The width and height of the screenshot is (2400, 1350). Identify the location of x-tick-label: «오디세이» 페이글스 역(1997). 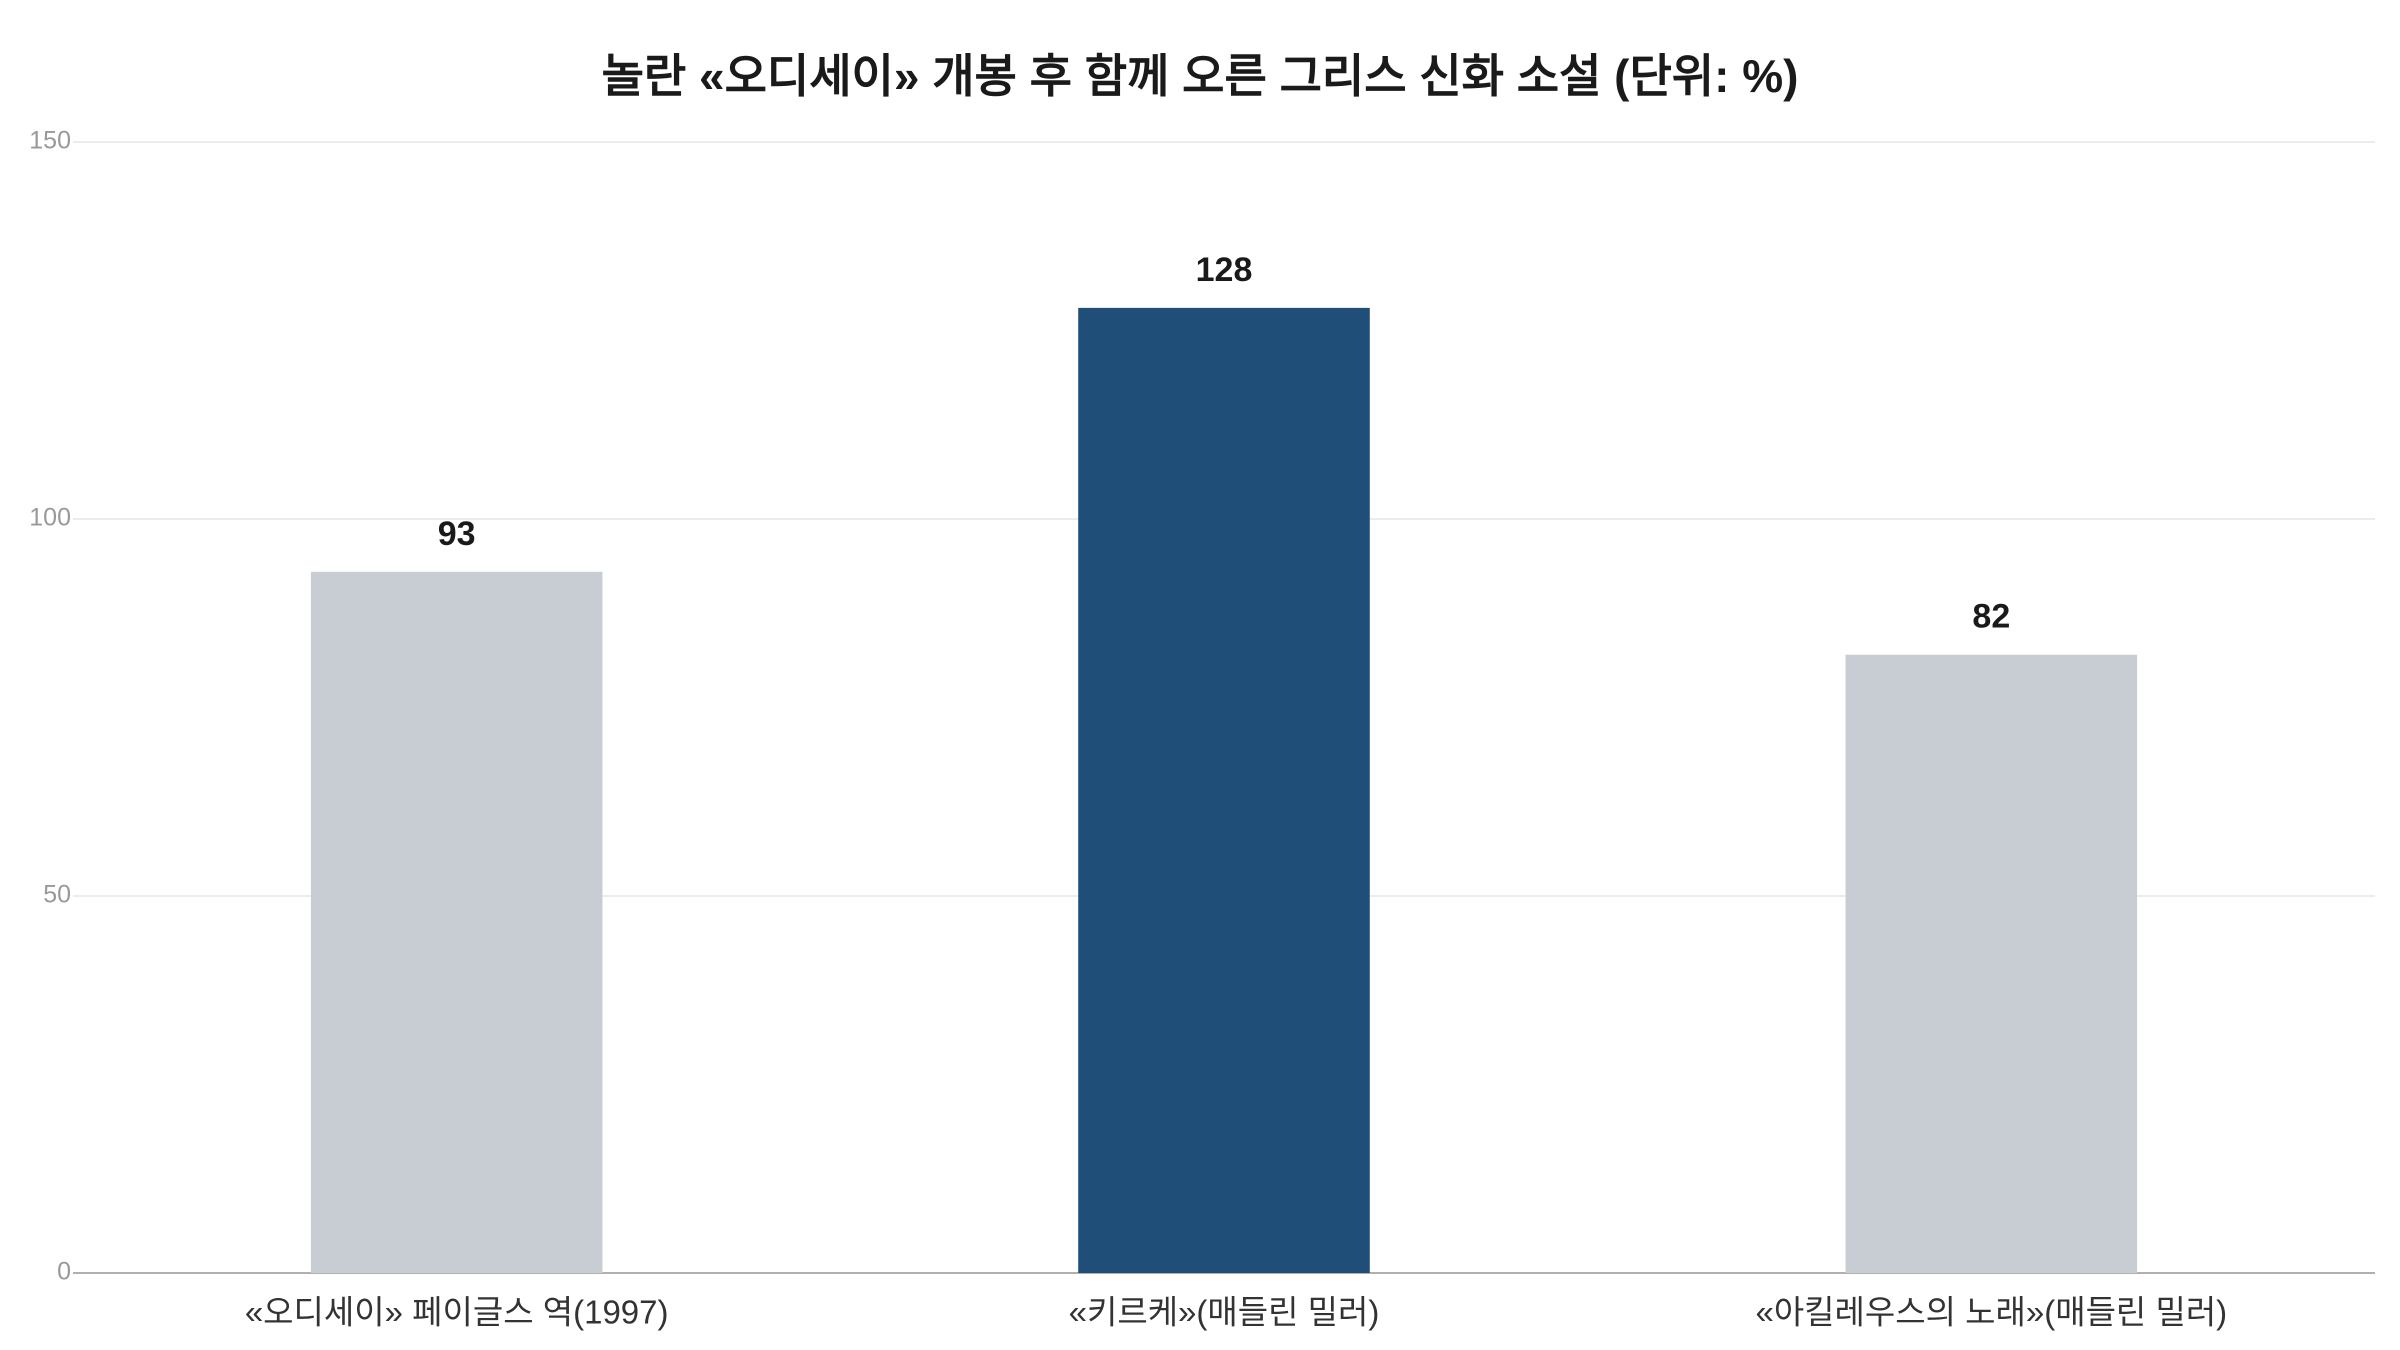
(457, 1312).